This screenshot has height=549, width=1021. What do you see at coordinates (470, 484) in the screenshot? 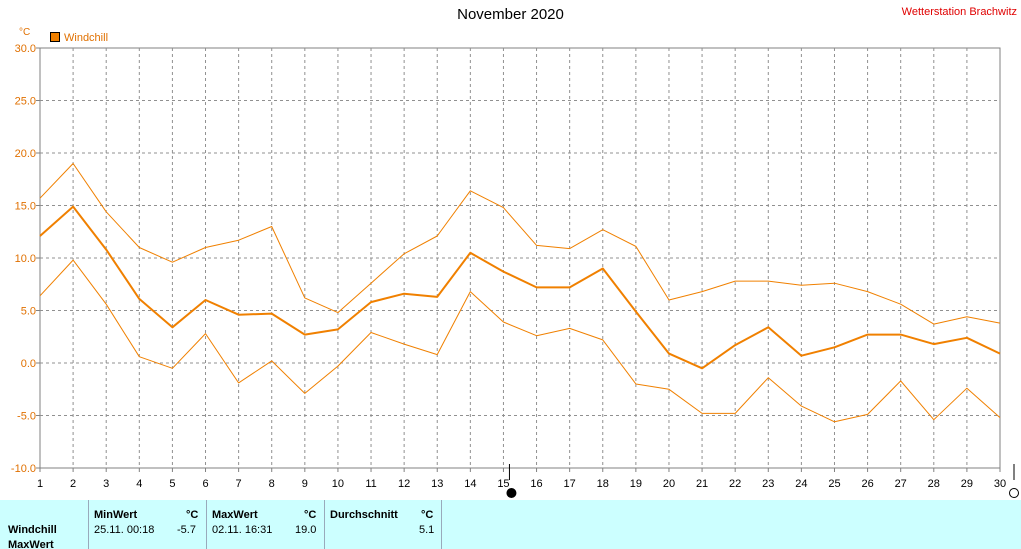
I see `x-tick-label: 14` at bounding box center [470, 484].